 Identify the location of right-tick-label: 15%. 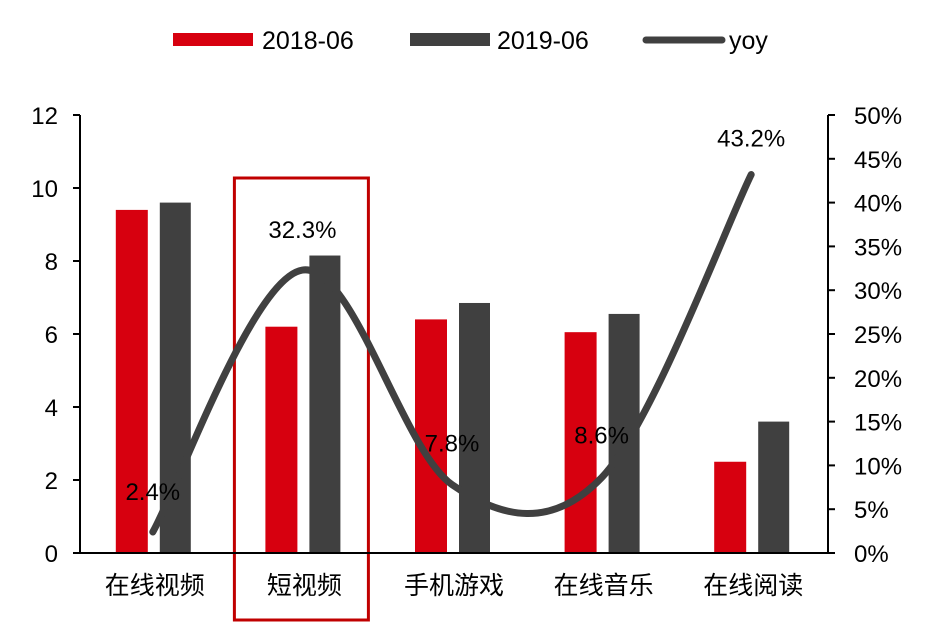
(878, 423).